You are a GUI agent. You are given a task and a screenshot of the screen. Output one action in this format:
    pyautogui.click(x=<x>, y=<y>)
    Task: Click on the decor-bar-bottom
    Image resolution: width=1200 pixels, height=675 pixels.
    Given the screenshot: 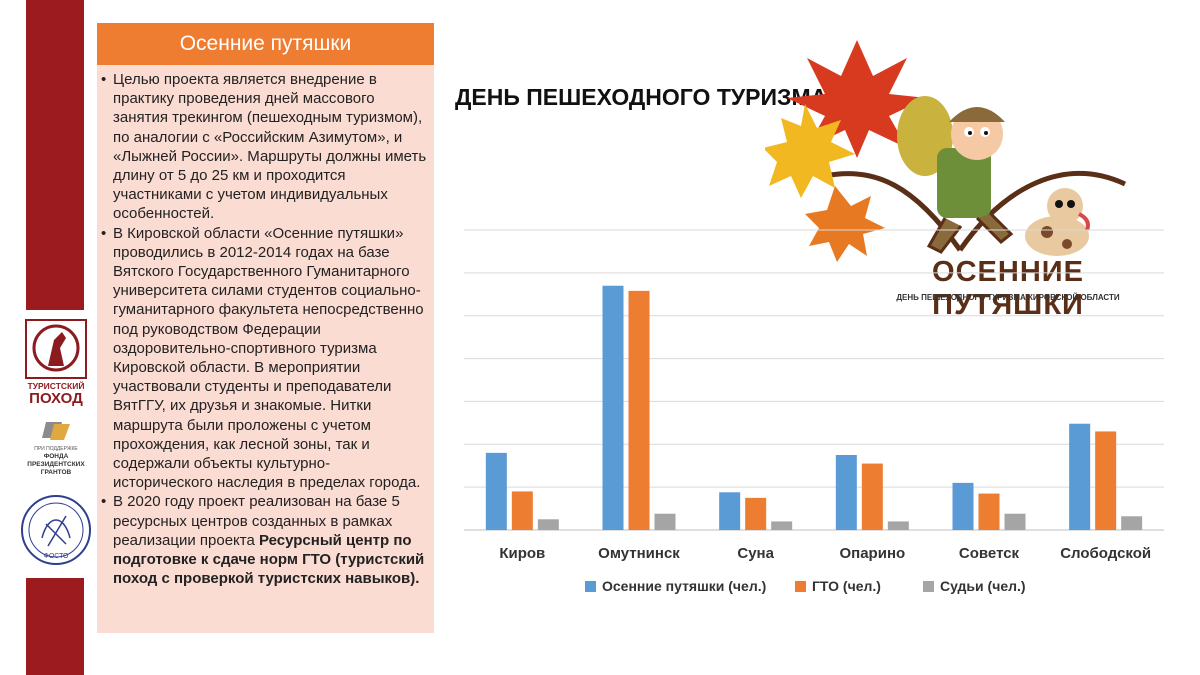 What is the action you would take?
    pyautogui.click(x=55, y=626)
    